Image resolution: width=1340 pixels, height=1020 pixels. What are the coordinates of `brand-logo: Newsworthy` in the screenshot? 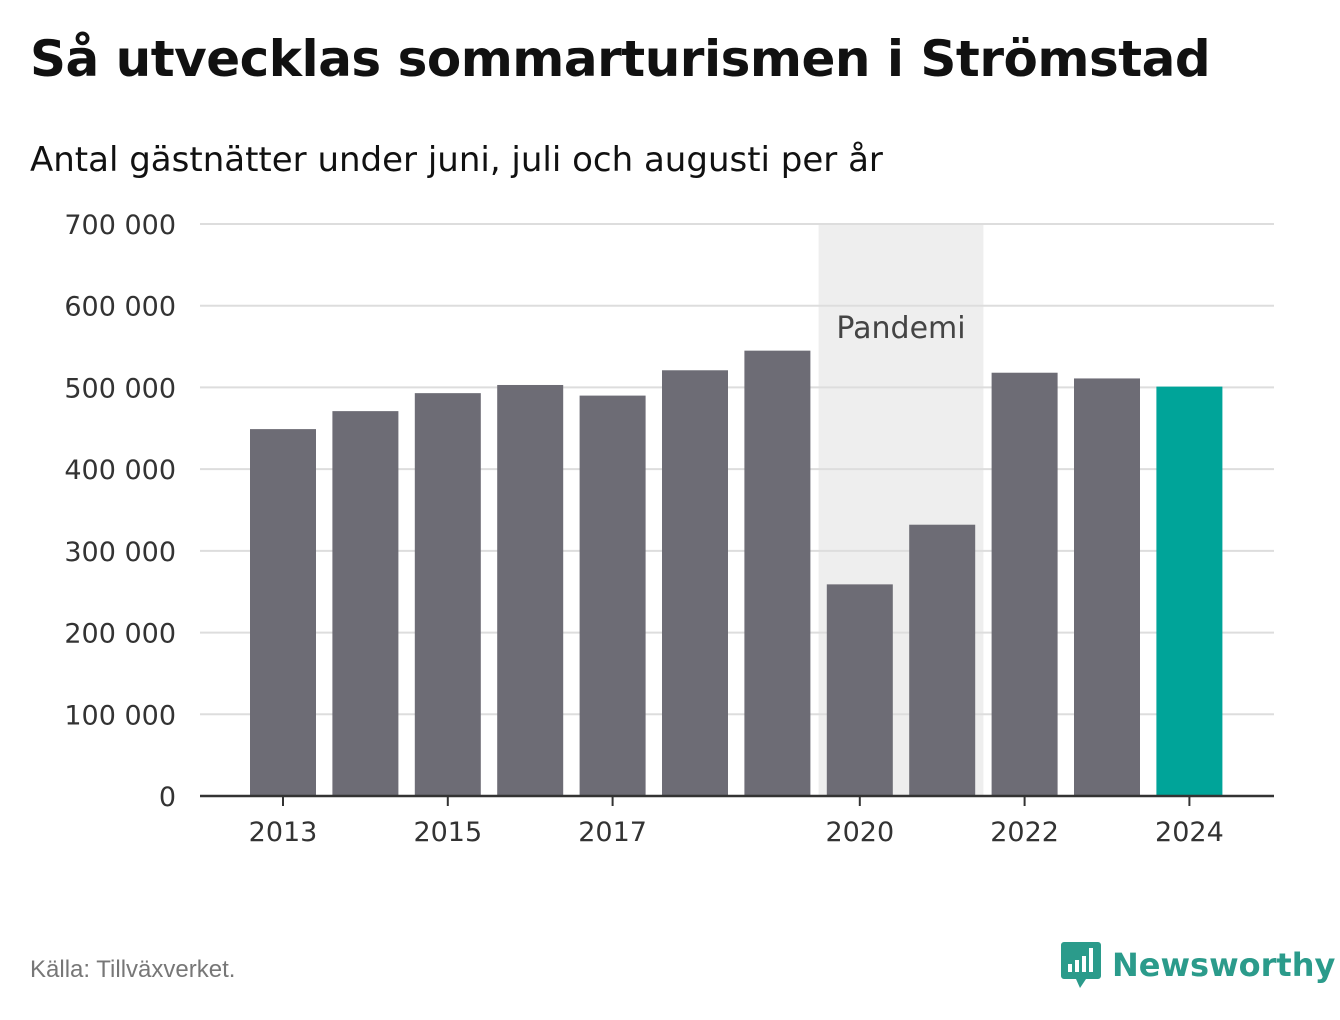 It's located at (1197, 965).